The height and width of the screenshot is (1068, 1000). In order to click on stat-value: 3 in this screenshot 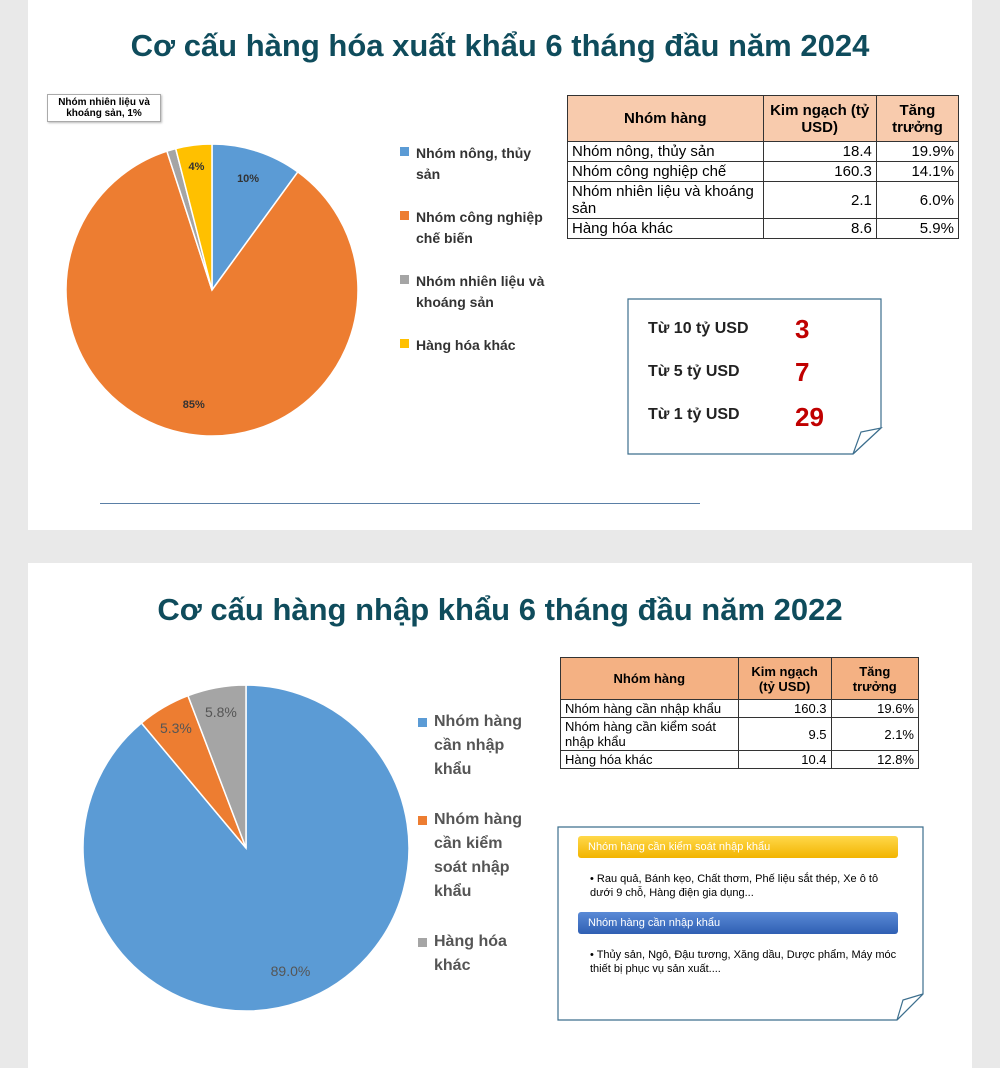, I will do `click(802, 329)`.